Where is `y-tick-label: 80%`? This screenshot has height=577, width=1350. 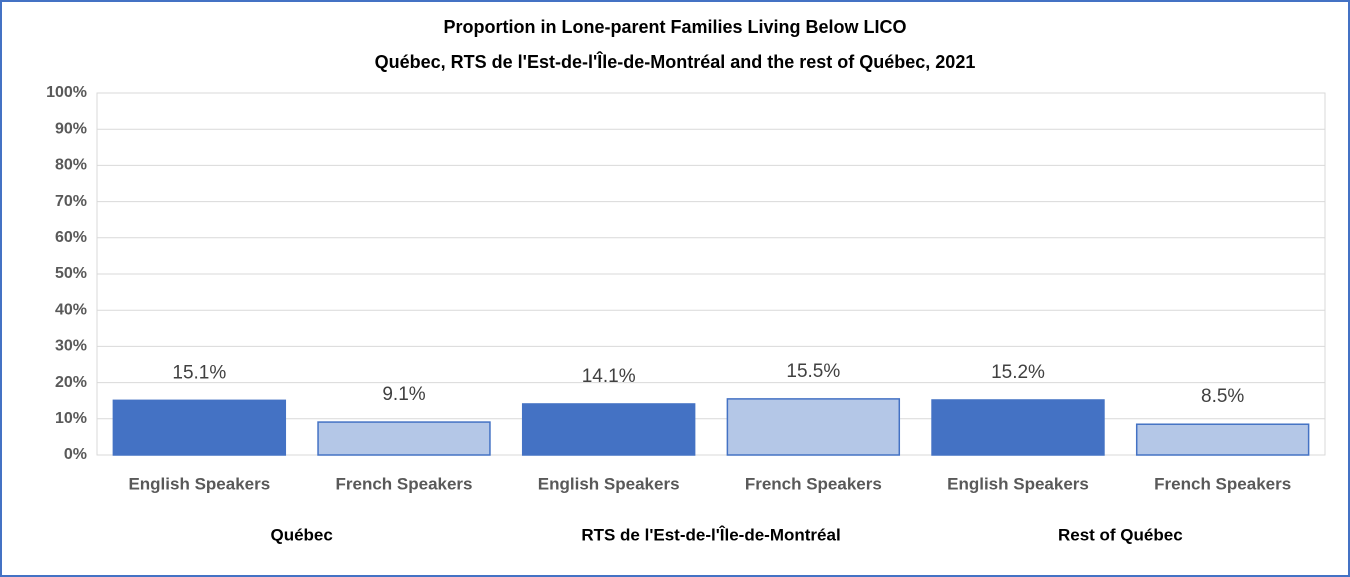
y-tick-label: 80% is located at coordinates (71, 165).